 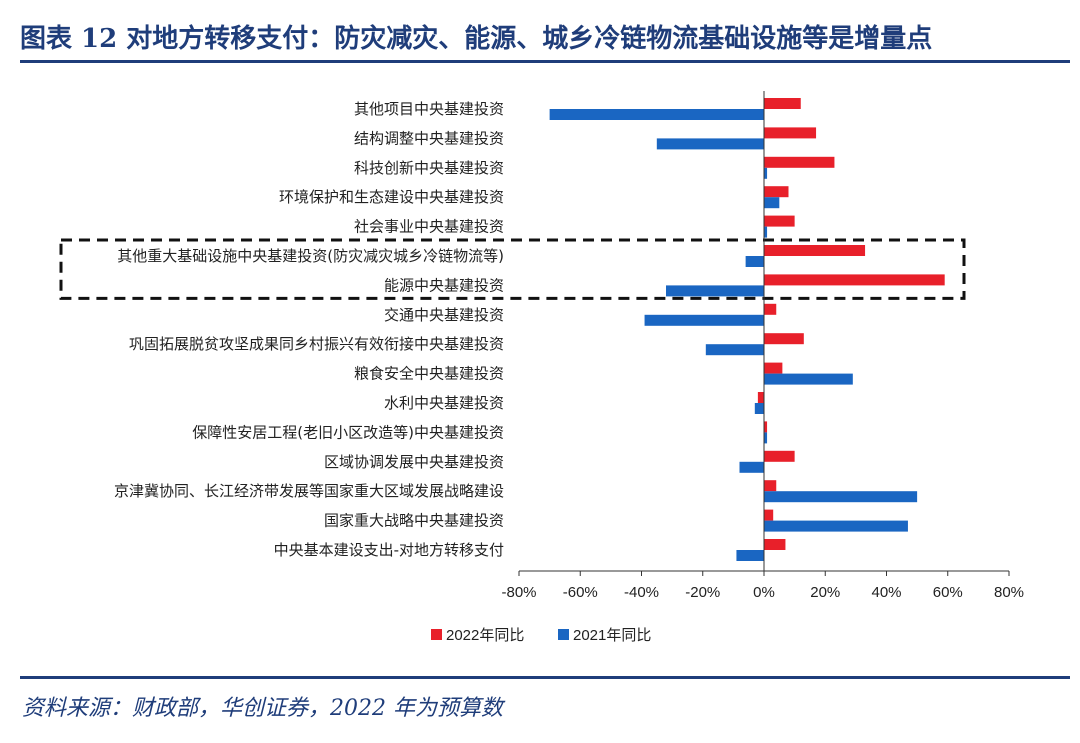 I want to click on legend-swatch-2021, so click(x=563, y=634).